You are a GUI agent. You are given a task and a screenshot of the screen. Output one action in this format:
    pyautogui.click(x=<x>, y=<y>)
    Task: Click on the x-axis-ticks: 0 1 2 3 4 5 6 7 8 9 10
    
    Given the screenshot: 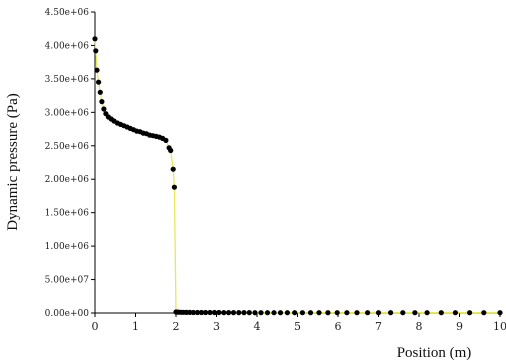 What is the action you would take?
    pyautogui.click(x=299, y=323)
    